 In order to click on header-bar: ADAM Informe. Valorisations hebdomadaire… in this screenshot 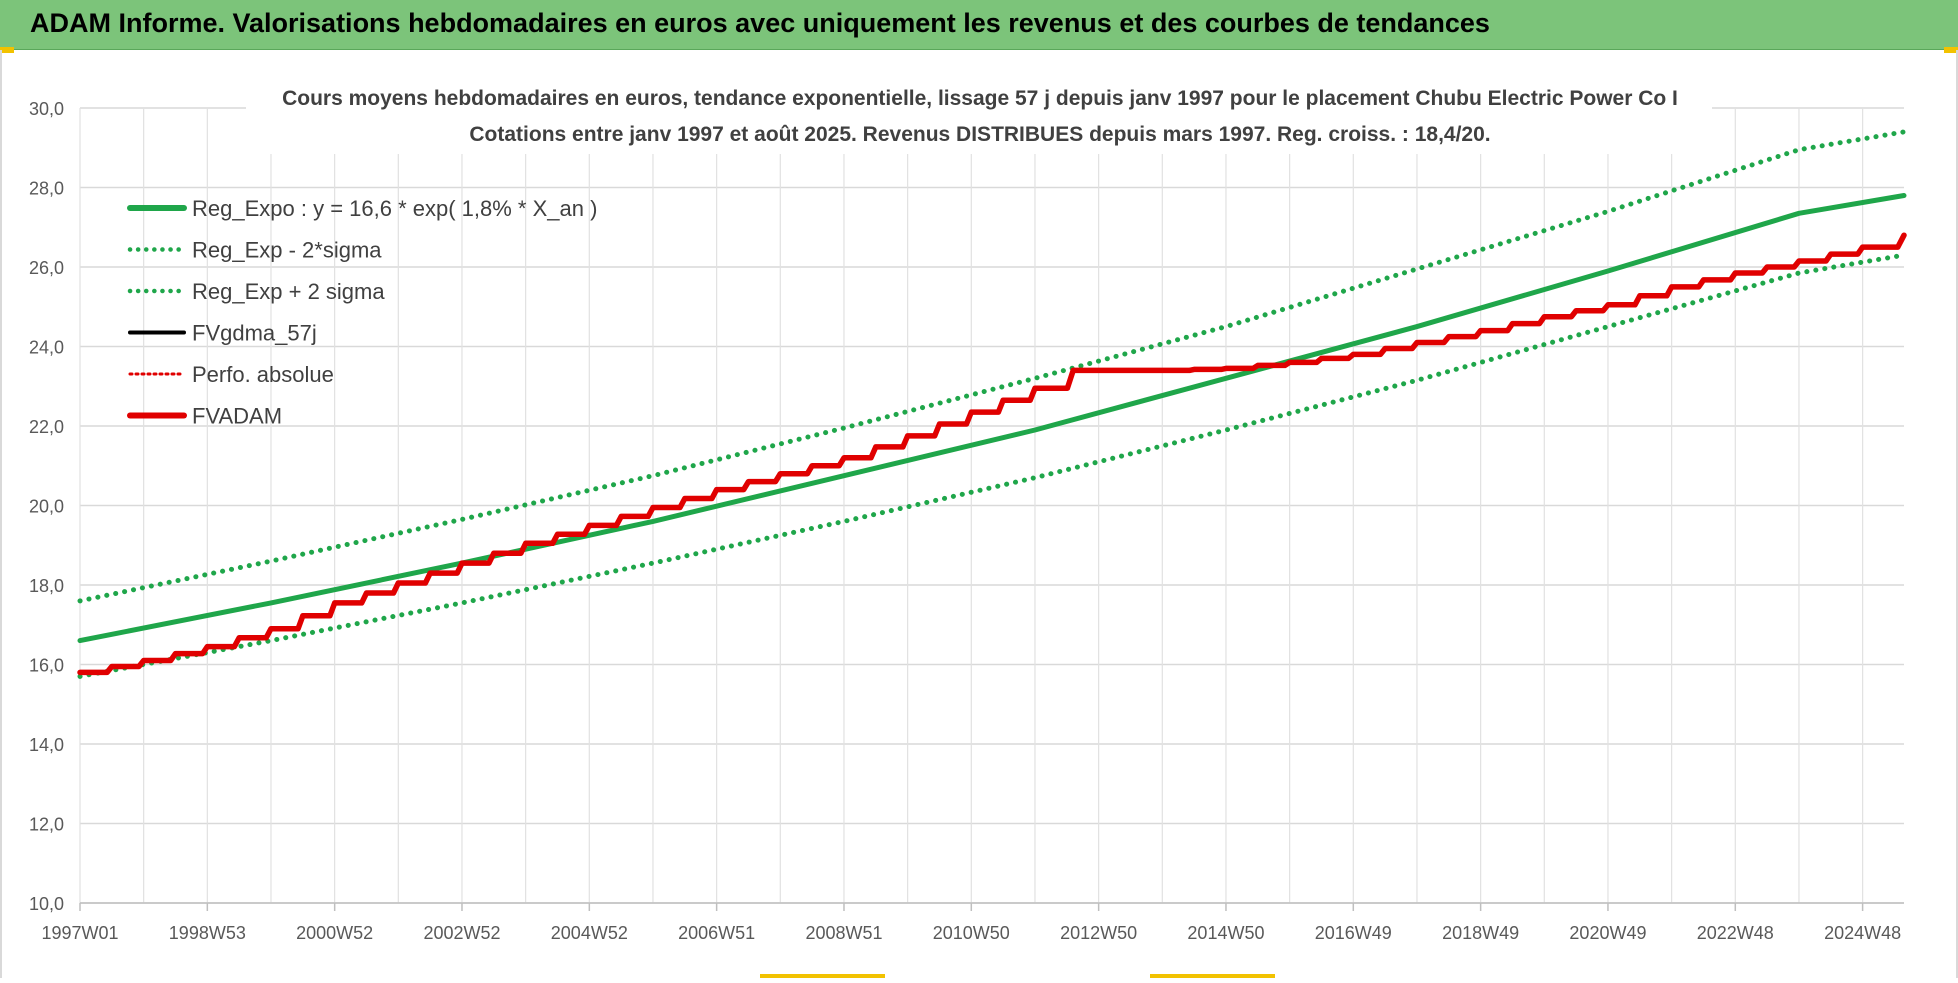, I will do `click(979, 25)`.